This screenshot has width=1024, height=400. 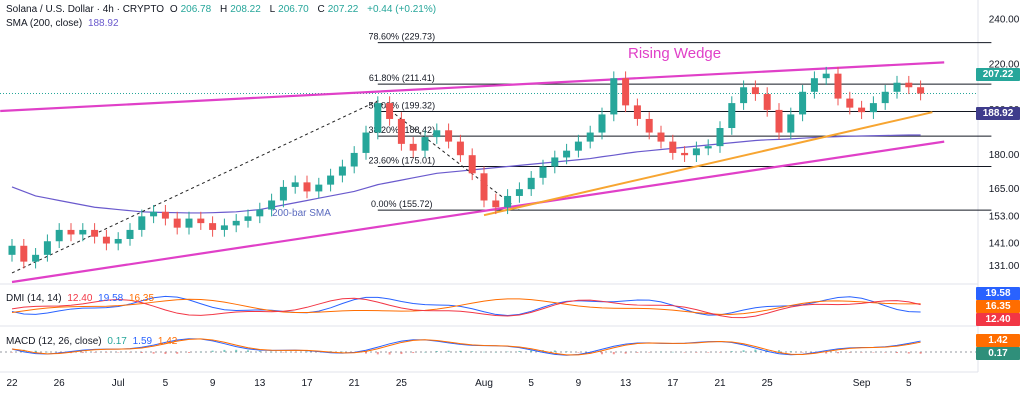 What do you see at coordinates (289, 9) in the screenshot?
I see `ohlc-low: L 206.70` at bounding box center [289, 9].